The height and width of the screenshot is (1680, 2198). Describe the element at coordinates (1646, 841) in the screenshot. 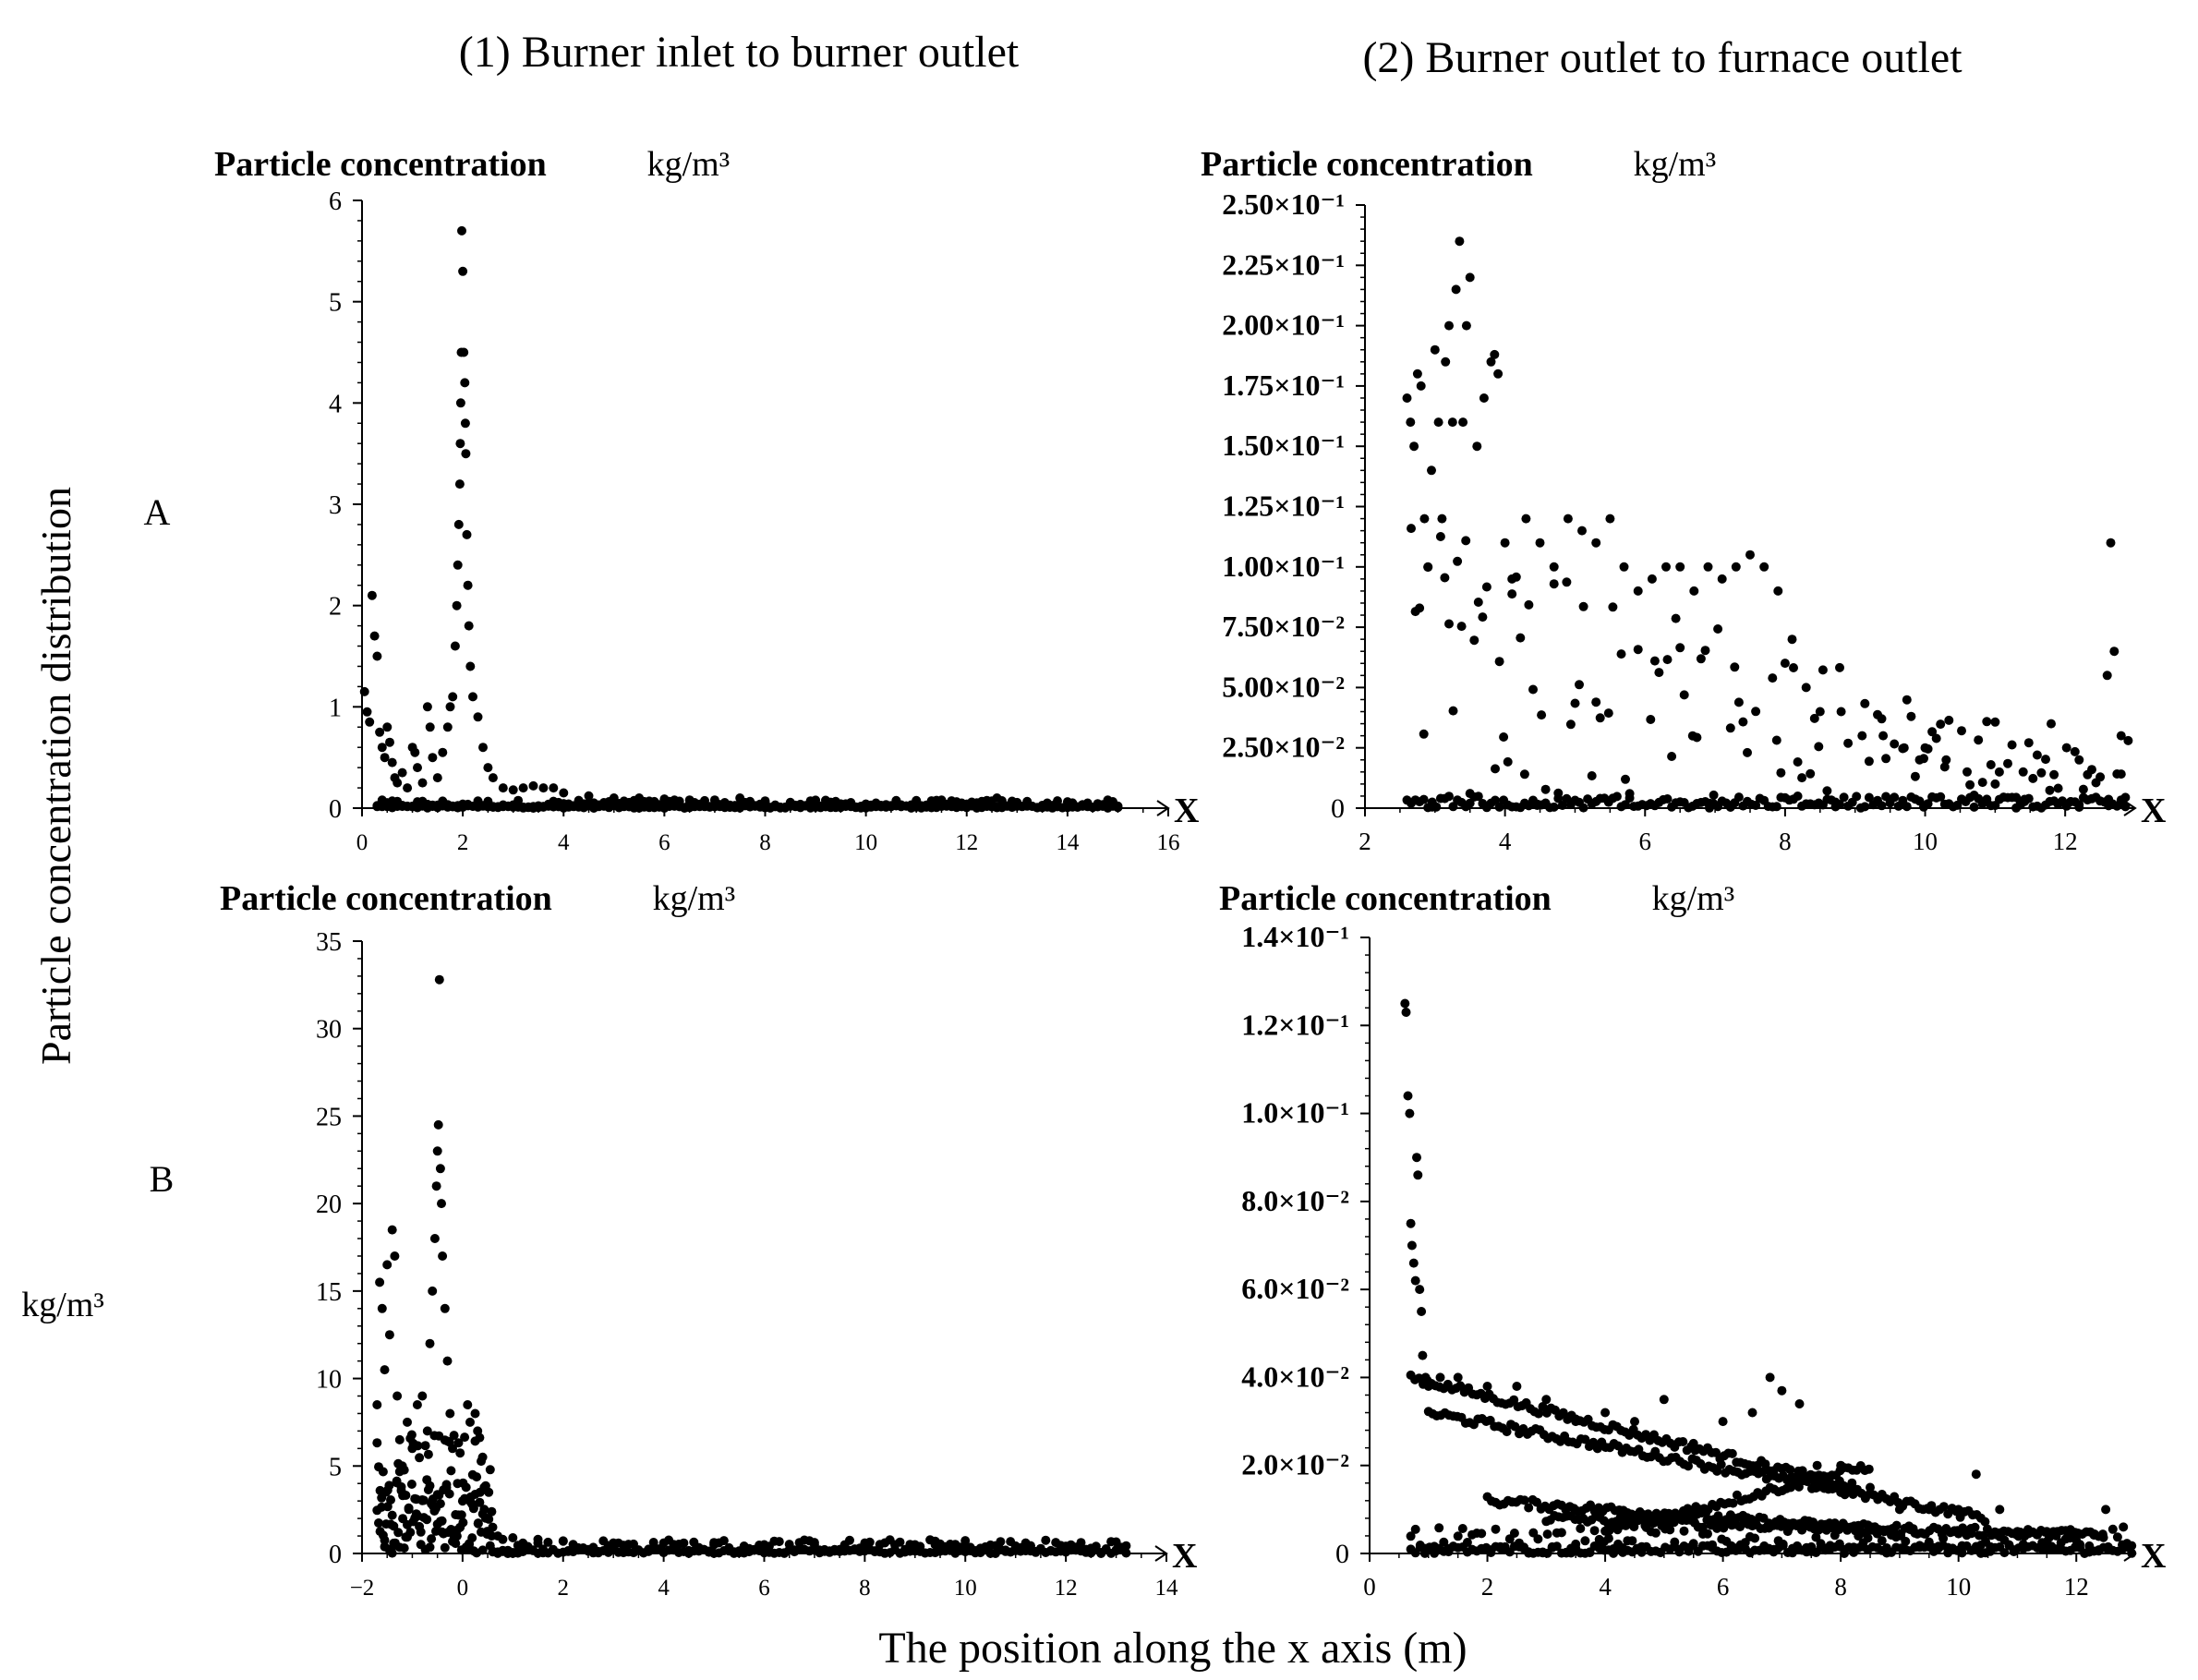

I see `chart-a2-x-tick-label: 6` at that location.